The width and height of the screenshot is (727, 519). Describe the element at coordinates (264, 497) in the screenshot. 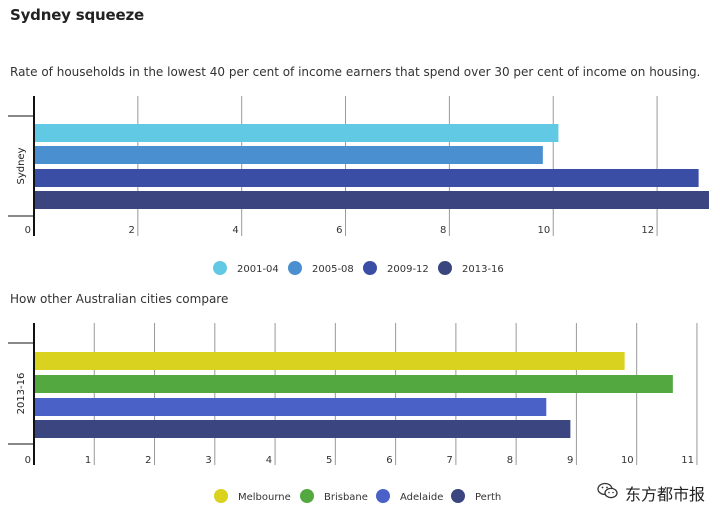

I see `cities-legend-label: Melbourne` at that location.